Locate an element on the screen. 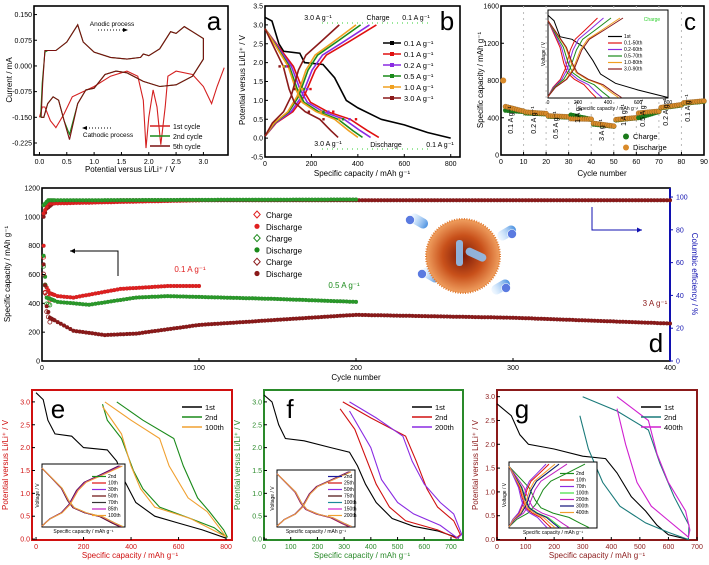  x-tick-label: 800 is located at coordinates (451, 164).